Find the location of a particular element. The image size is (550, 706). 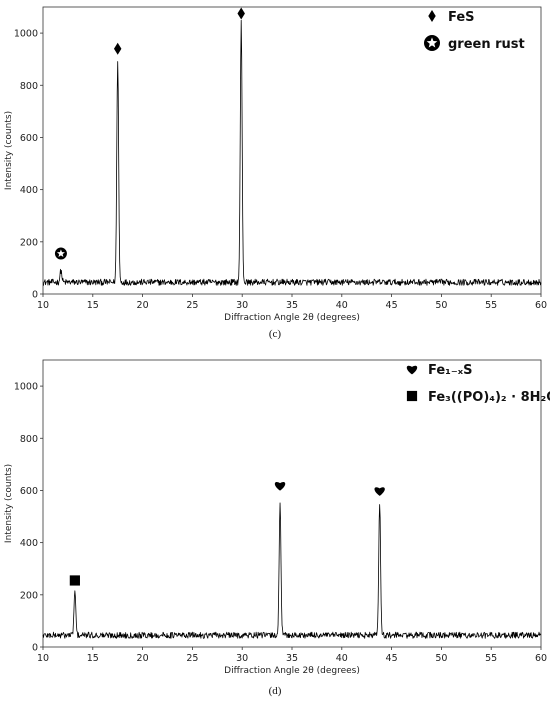

legend-marker-square is located at coordinates (412, 396).